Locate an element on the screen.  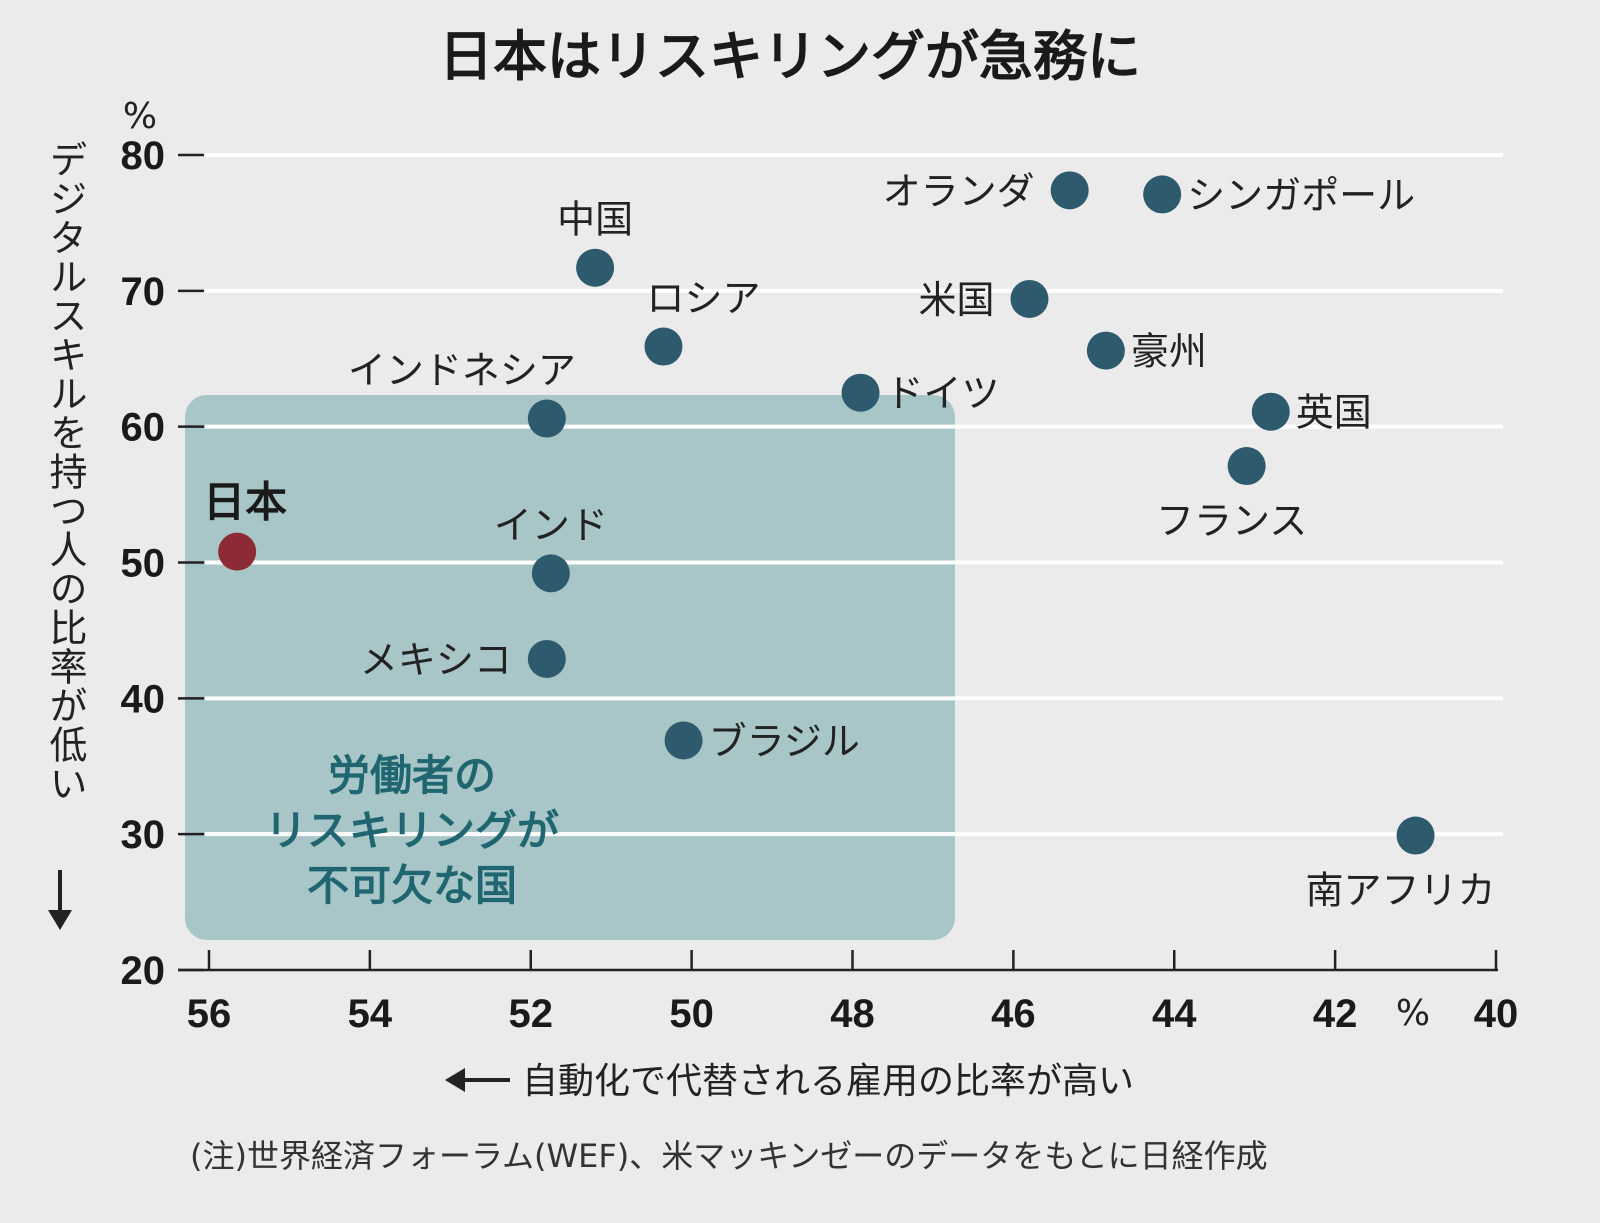
x-tick-label: 44 is located at coordinates (1174, 1014).